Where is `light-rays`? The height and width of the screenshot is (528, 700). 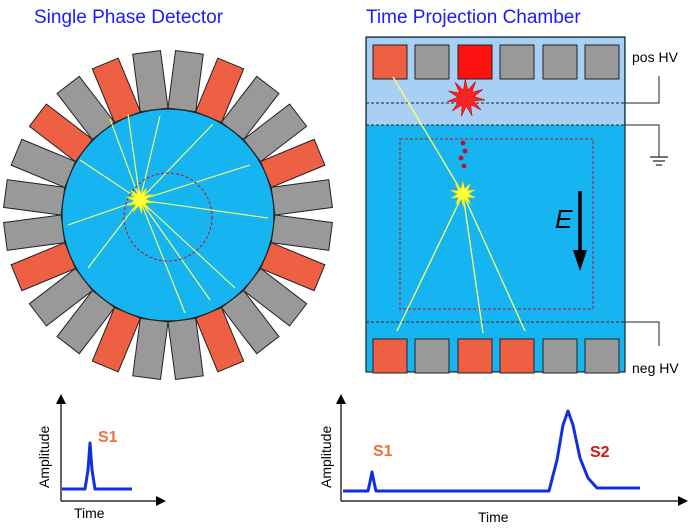 light-rays is located at coordinates (168, 213).